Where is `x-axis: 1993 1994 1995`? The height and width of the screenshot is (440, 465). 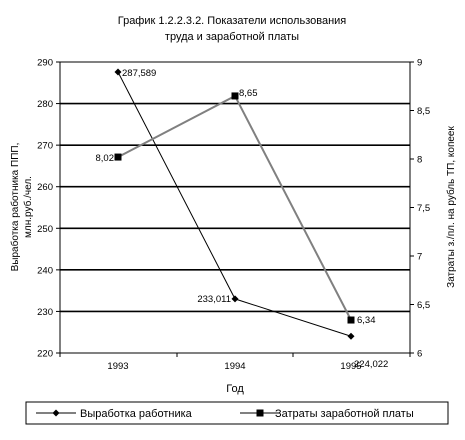 x-axis: 1993 1994 1995 is located at coordinates (235, 362).